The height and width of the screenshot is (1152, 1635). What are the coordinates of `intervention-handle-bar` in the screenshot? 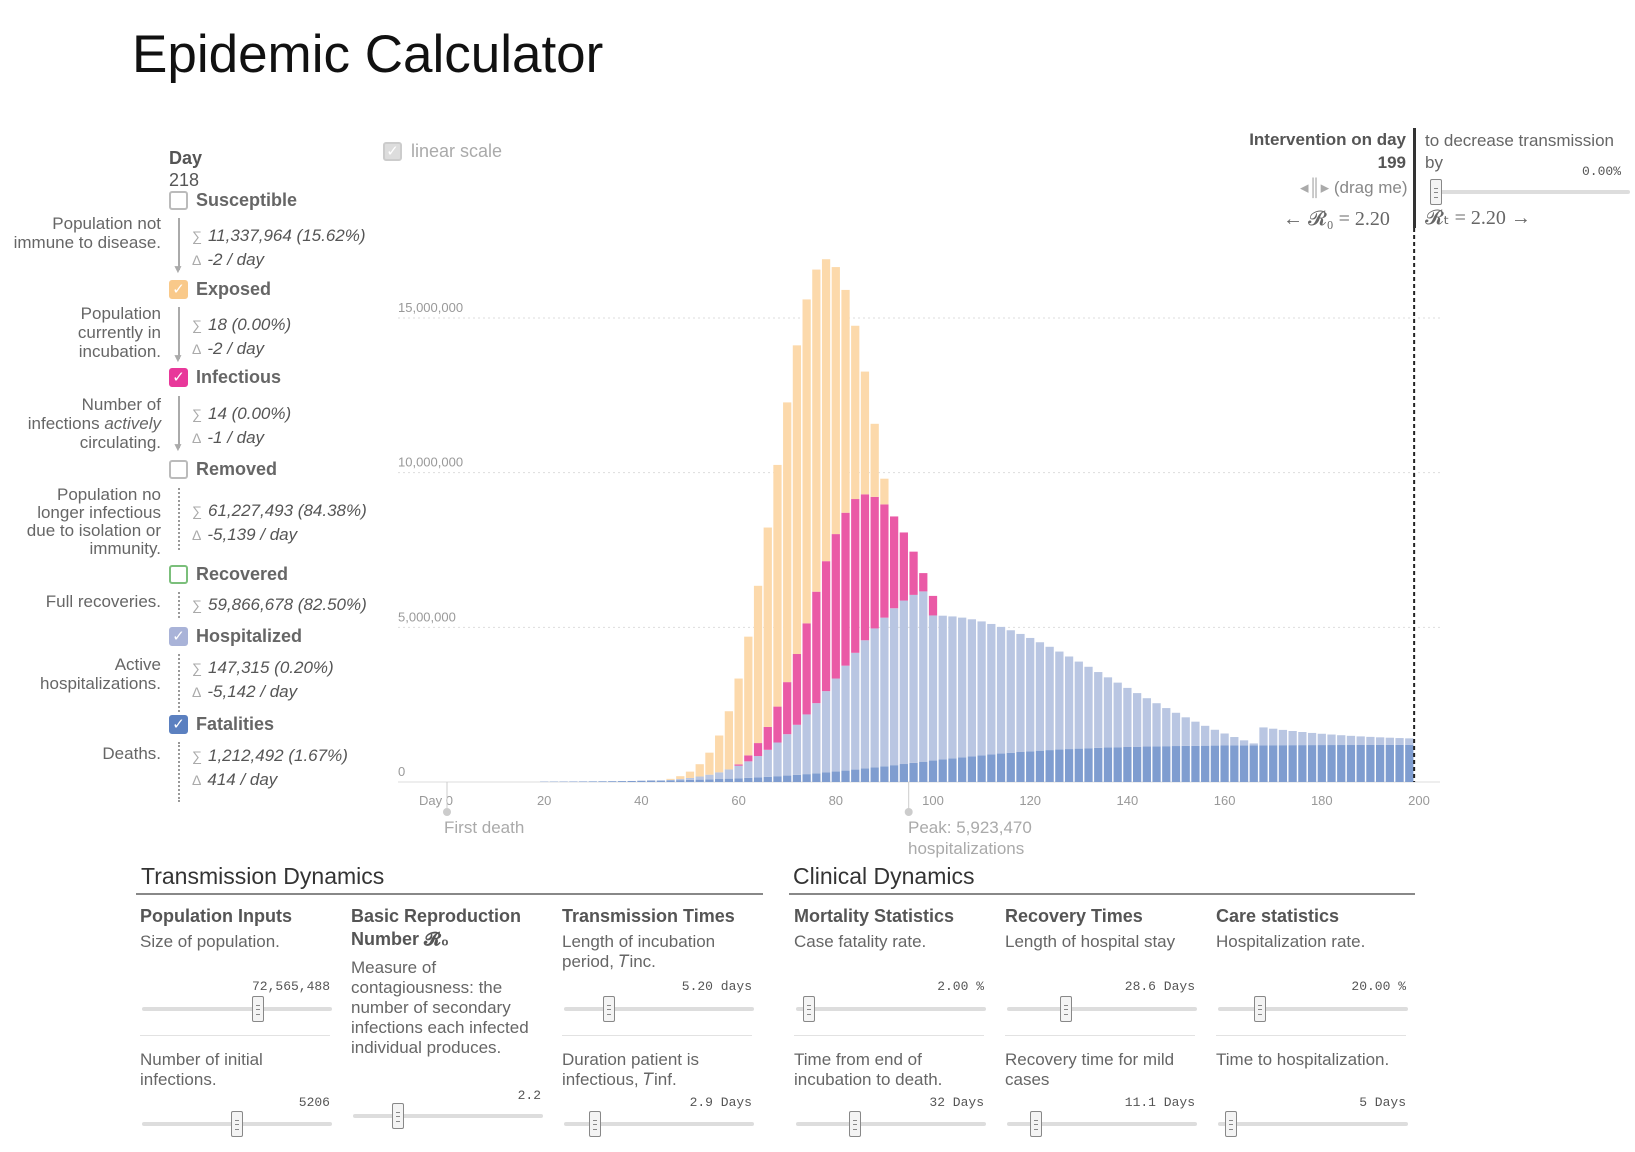 It's located at (1414, 178).